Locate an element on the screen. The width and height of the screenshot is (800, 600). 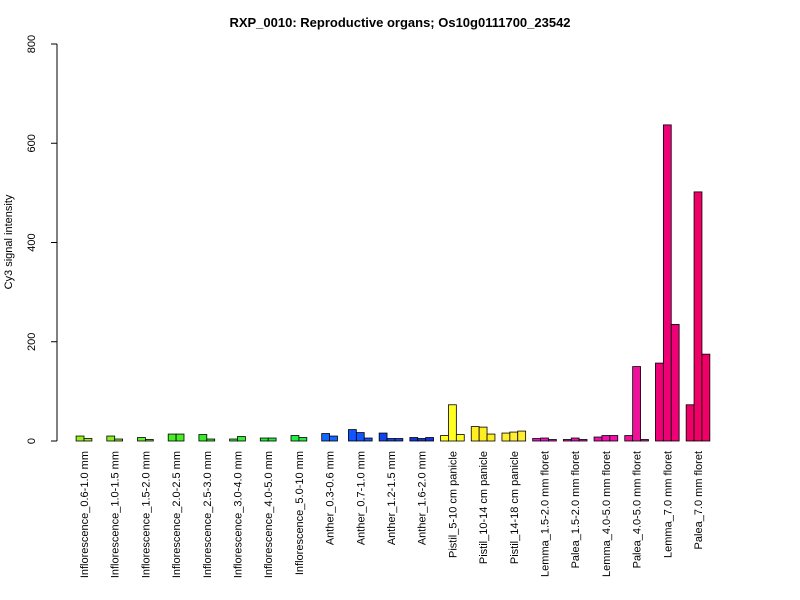
category-label: Anther_0.7-1.0 mm is located at coordinates (361, 498).